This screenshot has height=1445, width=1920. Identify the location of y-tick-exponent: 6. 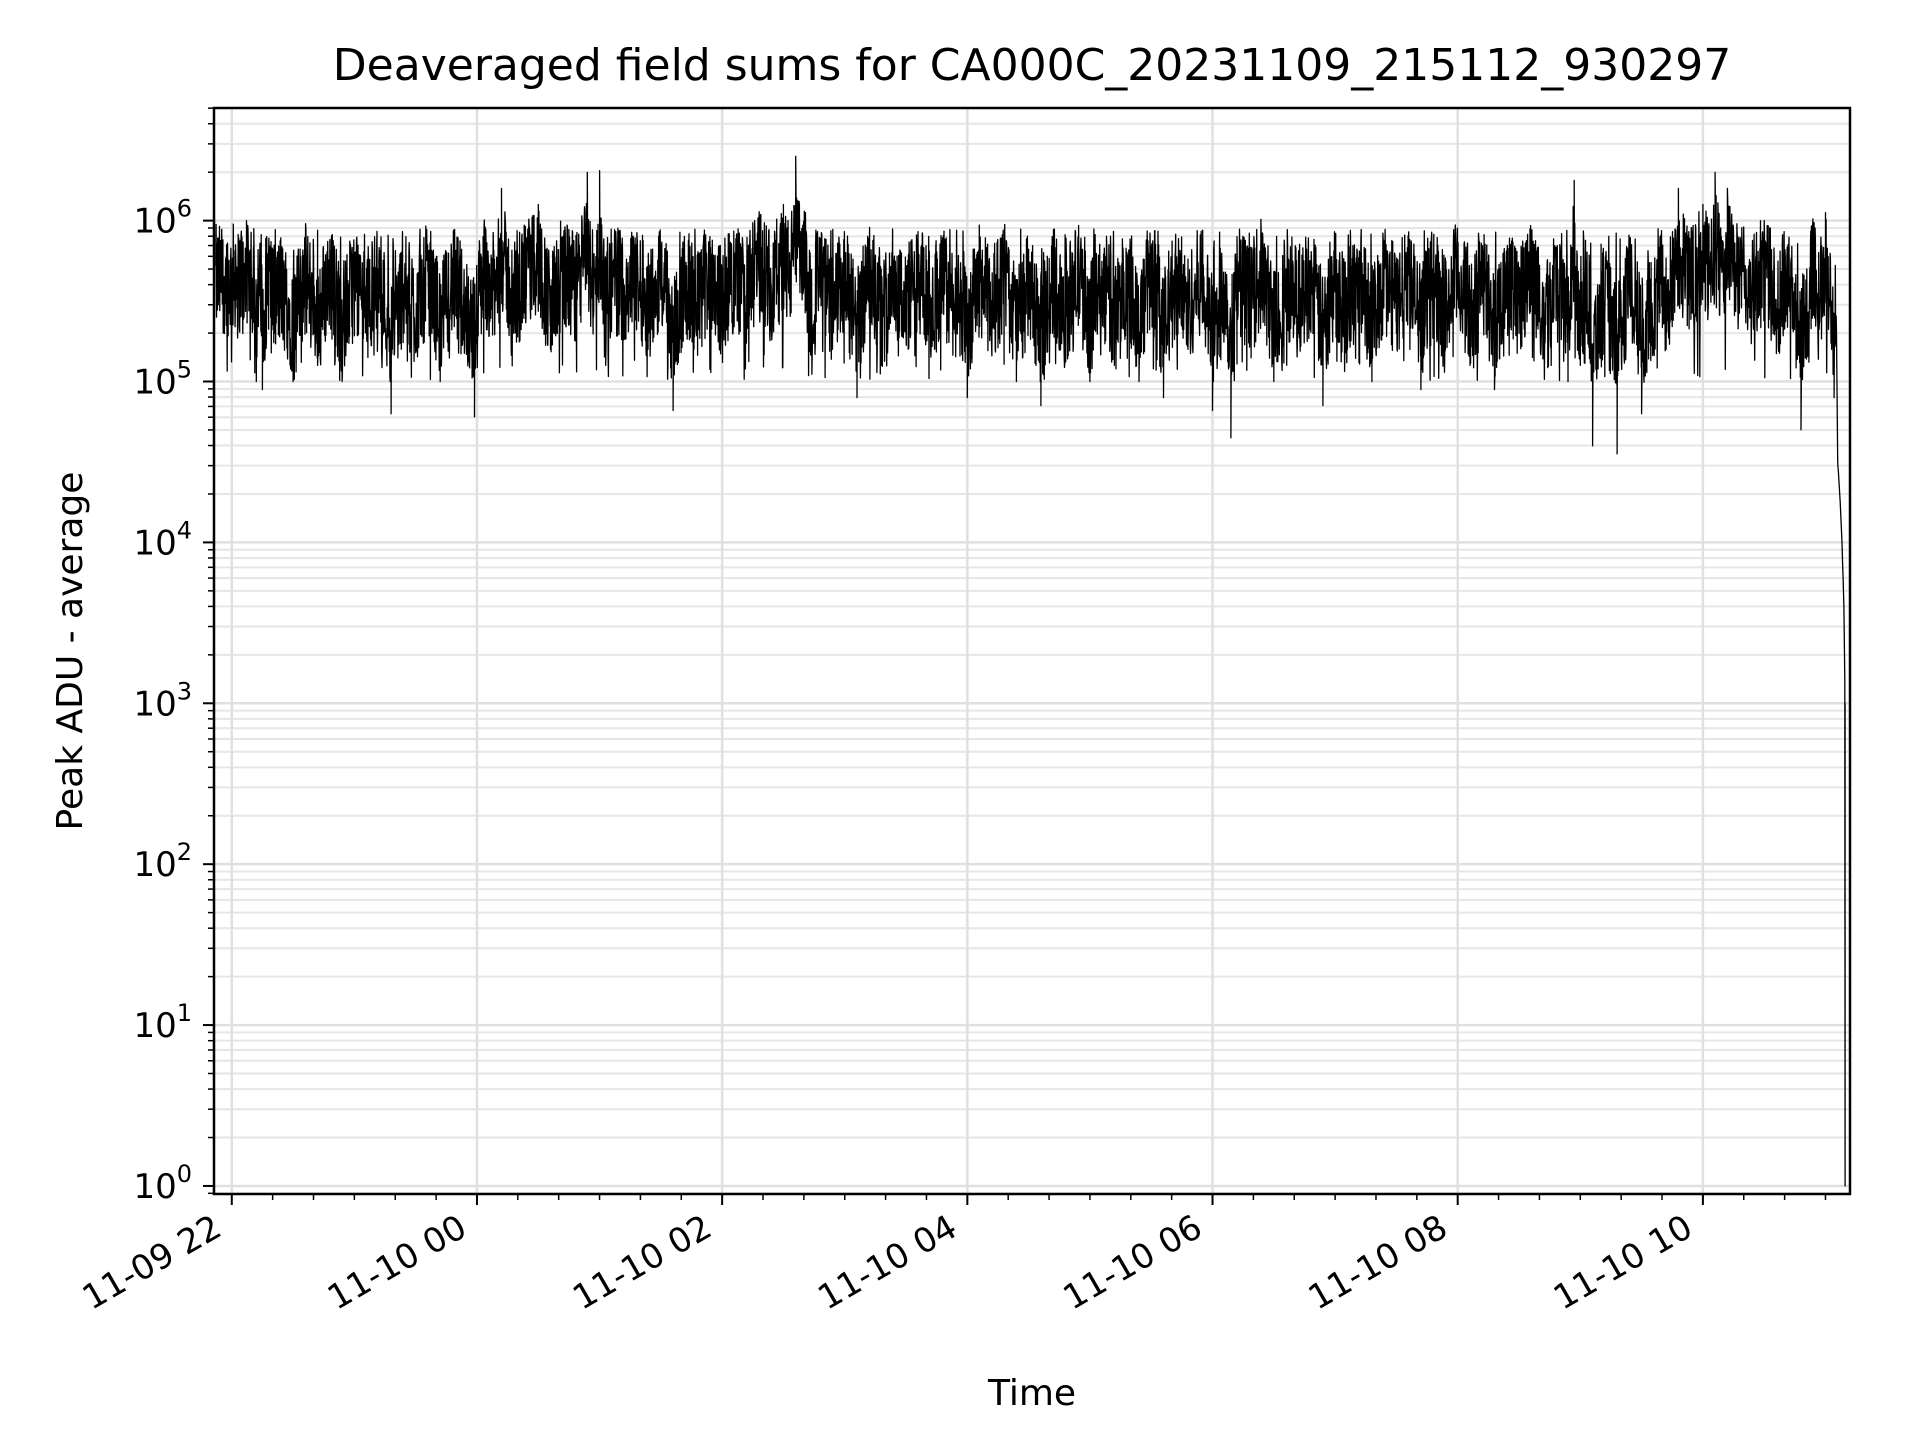
(184, 209).